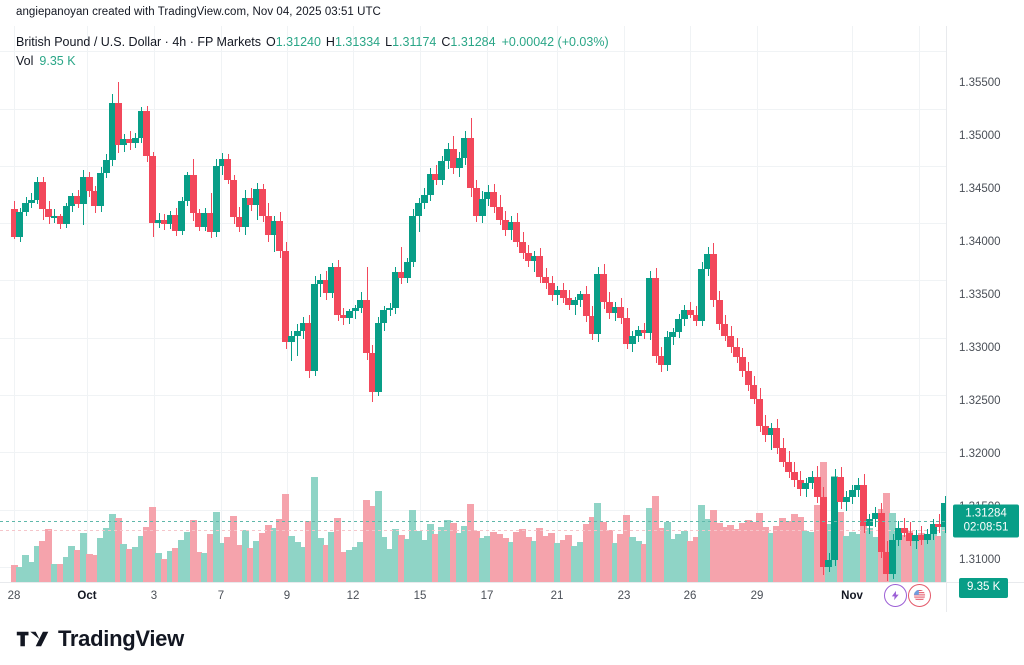 The width and height of the screenshot is (1024, 665). Describe the element at coordinates (980, 242) in the screenshot. I see `price-axis-tick: 1.34000` at that location.